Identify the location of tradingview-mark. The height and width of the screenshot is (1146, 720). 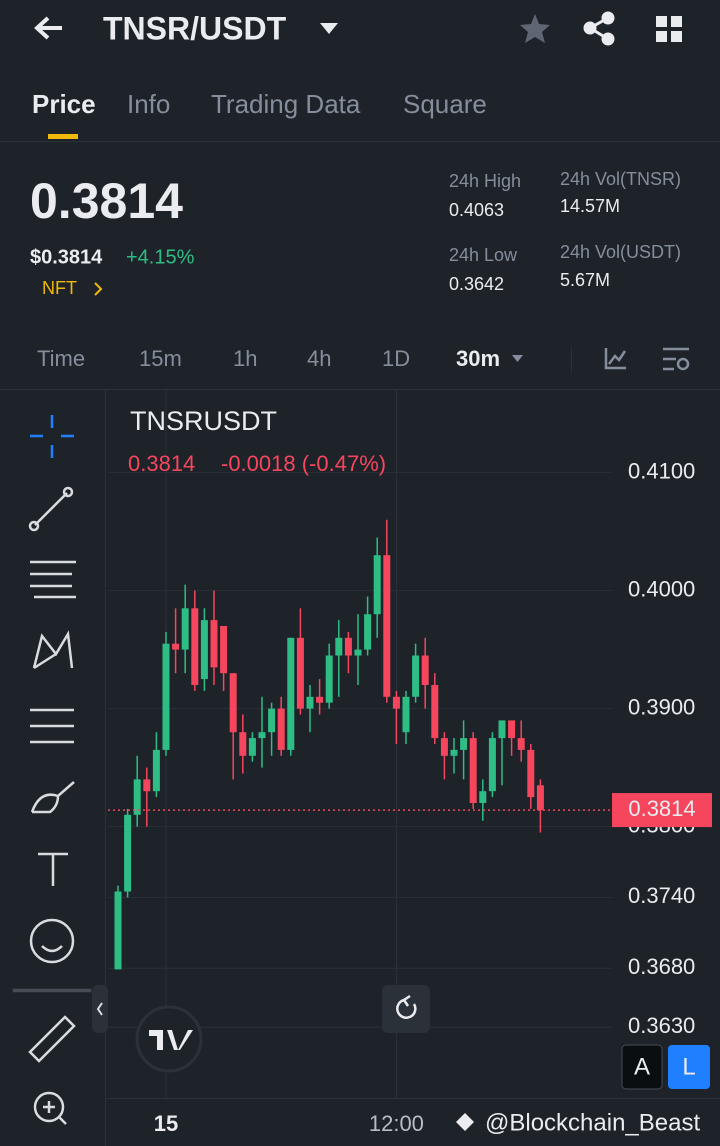
(171, 1040).